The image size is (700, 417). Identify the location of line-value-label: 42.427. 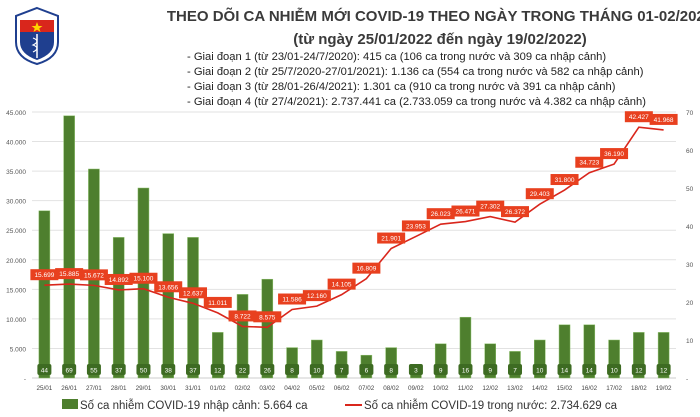
(639, 117).